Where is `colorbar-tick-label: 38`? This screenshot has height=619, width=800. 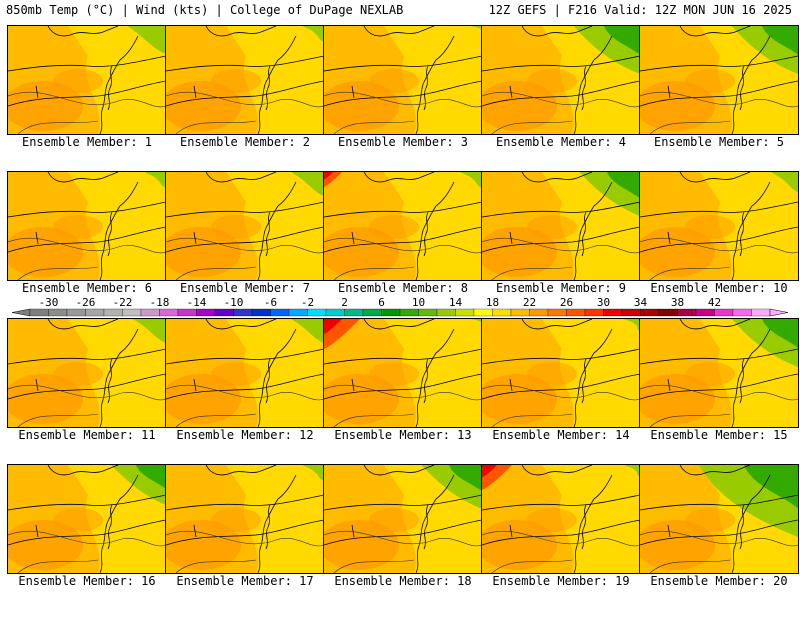 colorbar-tick-label: 38 is located at coordinates (677, 302).